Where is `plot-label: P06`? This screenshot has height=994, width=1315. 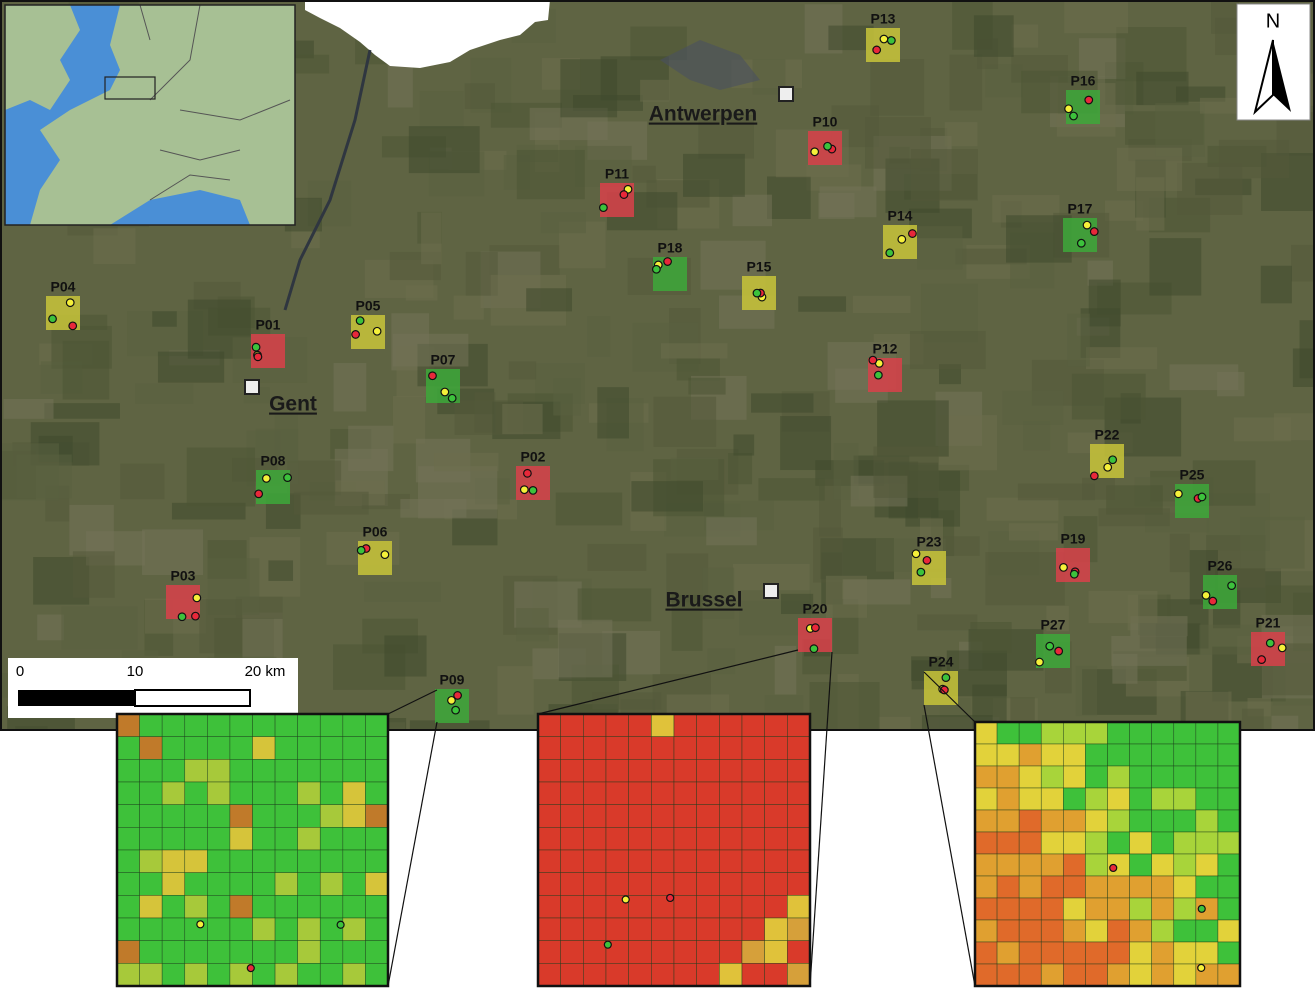 plot-label: P06 is located at coordinates (375, 532).